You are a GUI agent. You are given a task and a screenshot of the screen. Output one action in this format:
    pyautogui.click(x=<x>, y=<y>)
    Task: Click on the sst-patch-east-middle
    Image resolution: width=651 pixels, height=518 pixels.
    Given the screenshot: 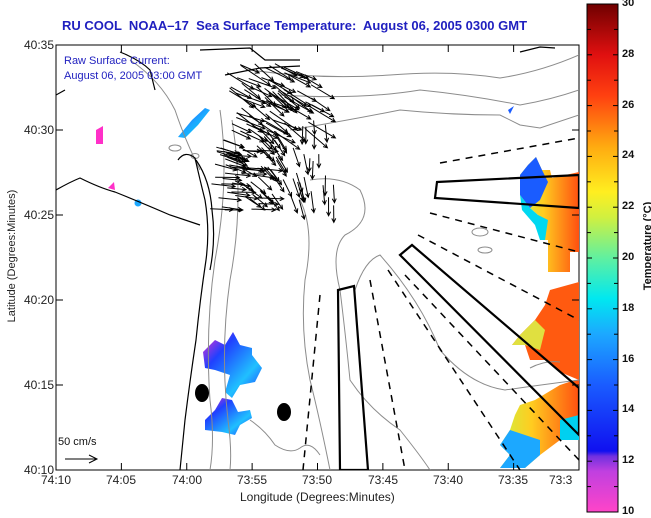 What is the action you would take?
    pyautogui.click(x=545, y=331)
    